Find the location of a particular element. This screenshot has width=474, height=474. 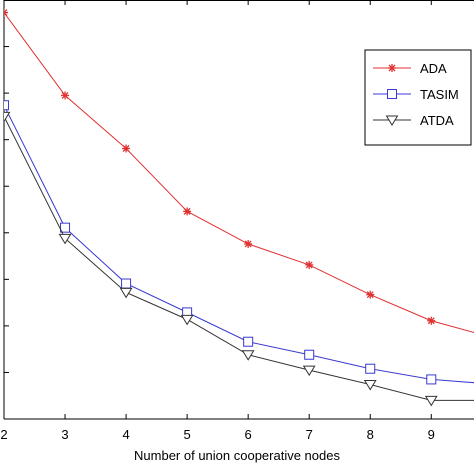

legend-item-tasim: TASIM is located at coordinates (416, 94).